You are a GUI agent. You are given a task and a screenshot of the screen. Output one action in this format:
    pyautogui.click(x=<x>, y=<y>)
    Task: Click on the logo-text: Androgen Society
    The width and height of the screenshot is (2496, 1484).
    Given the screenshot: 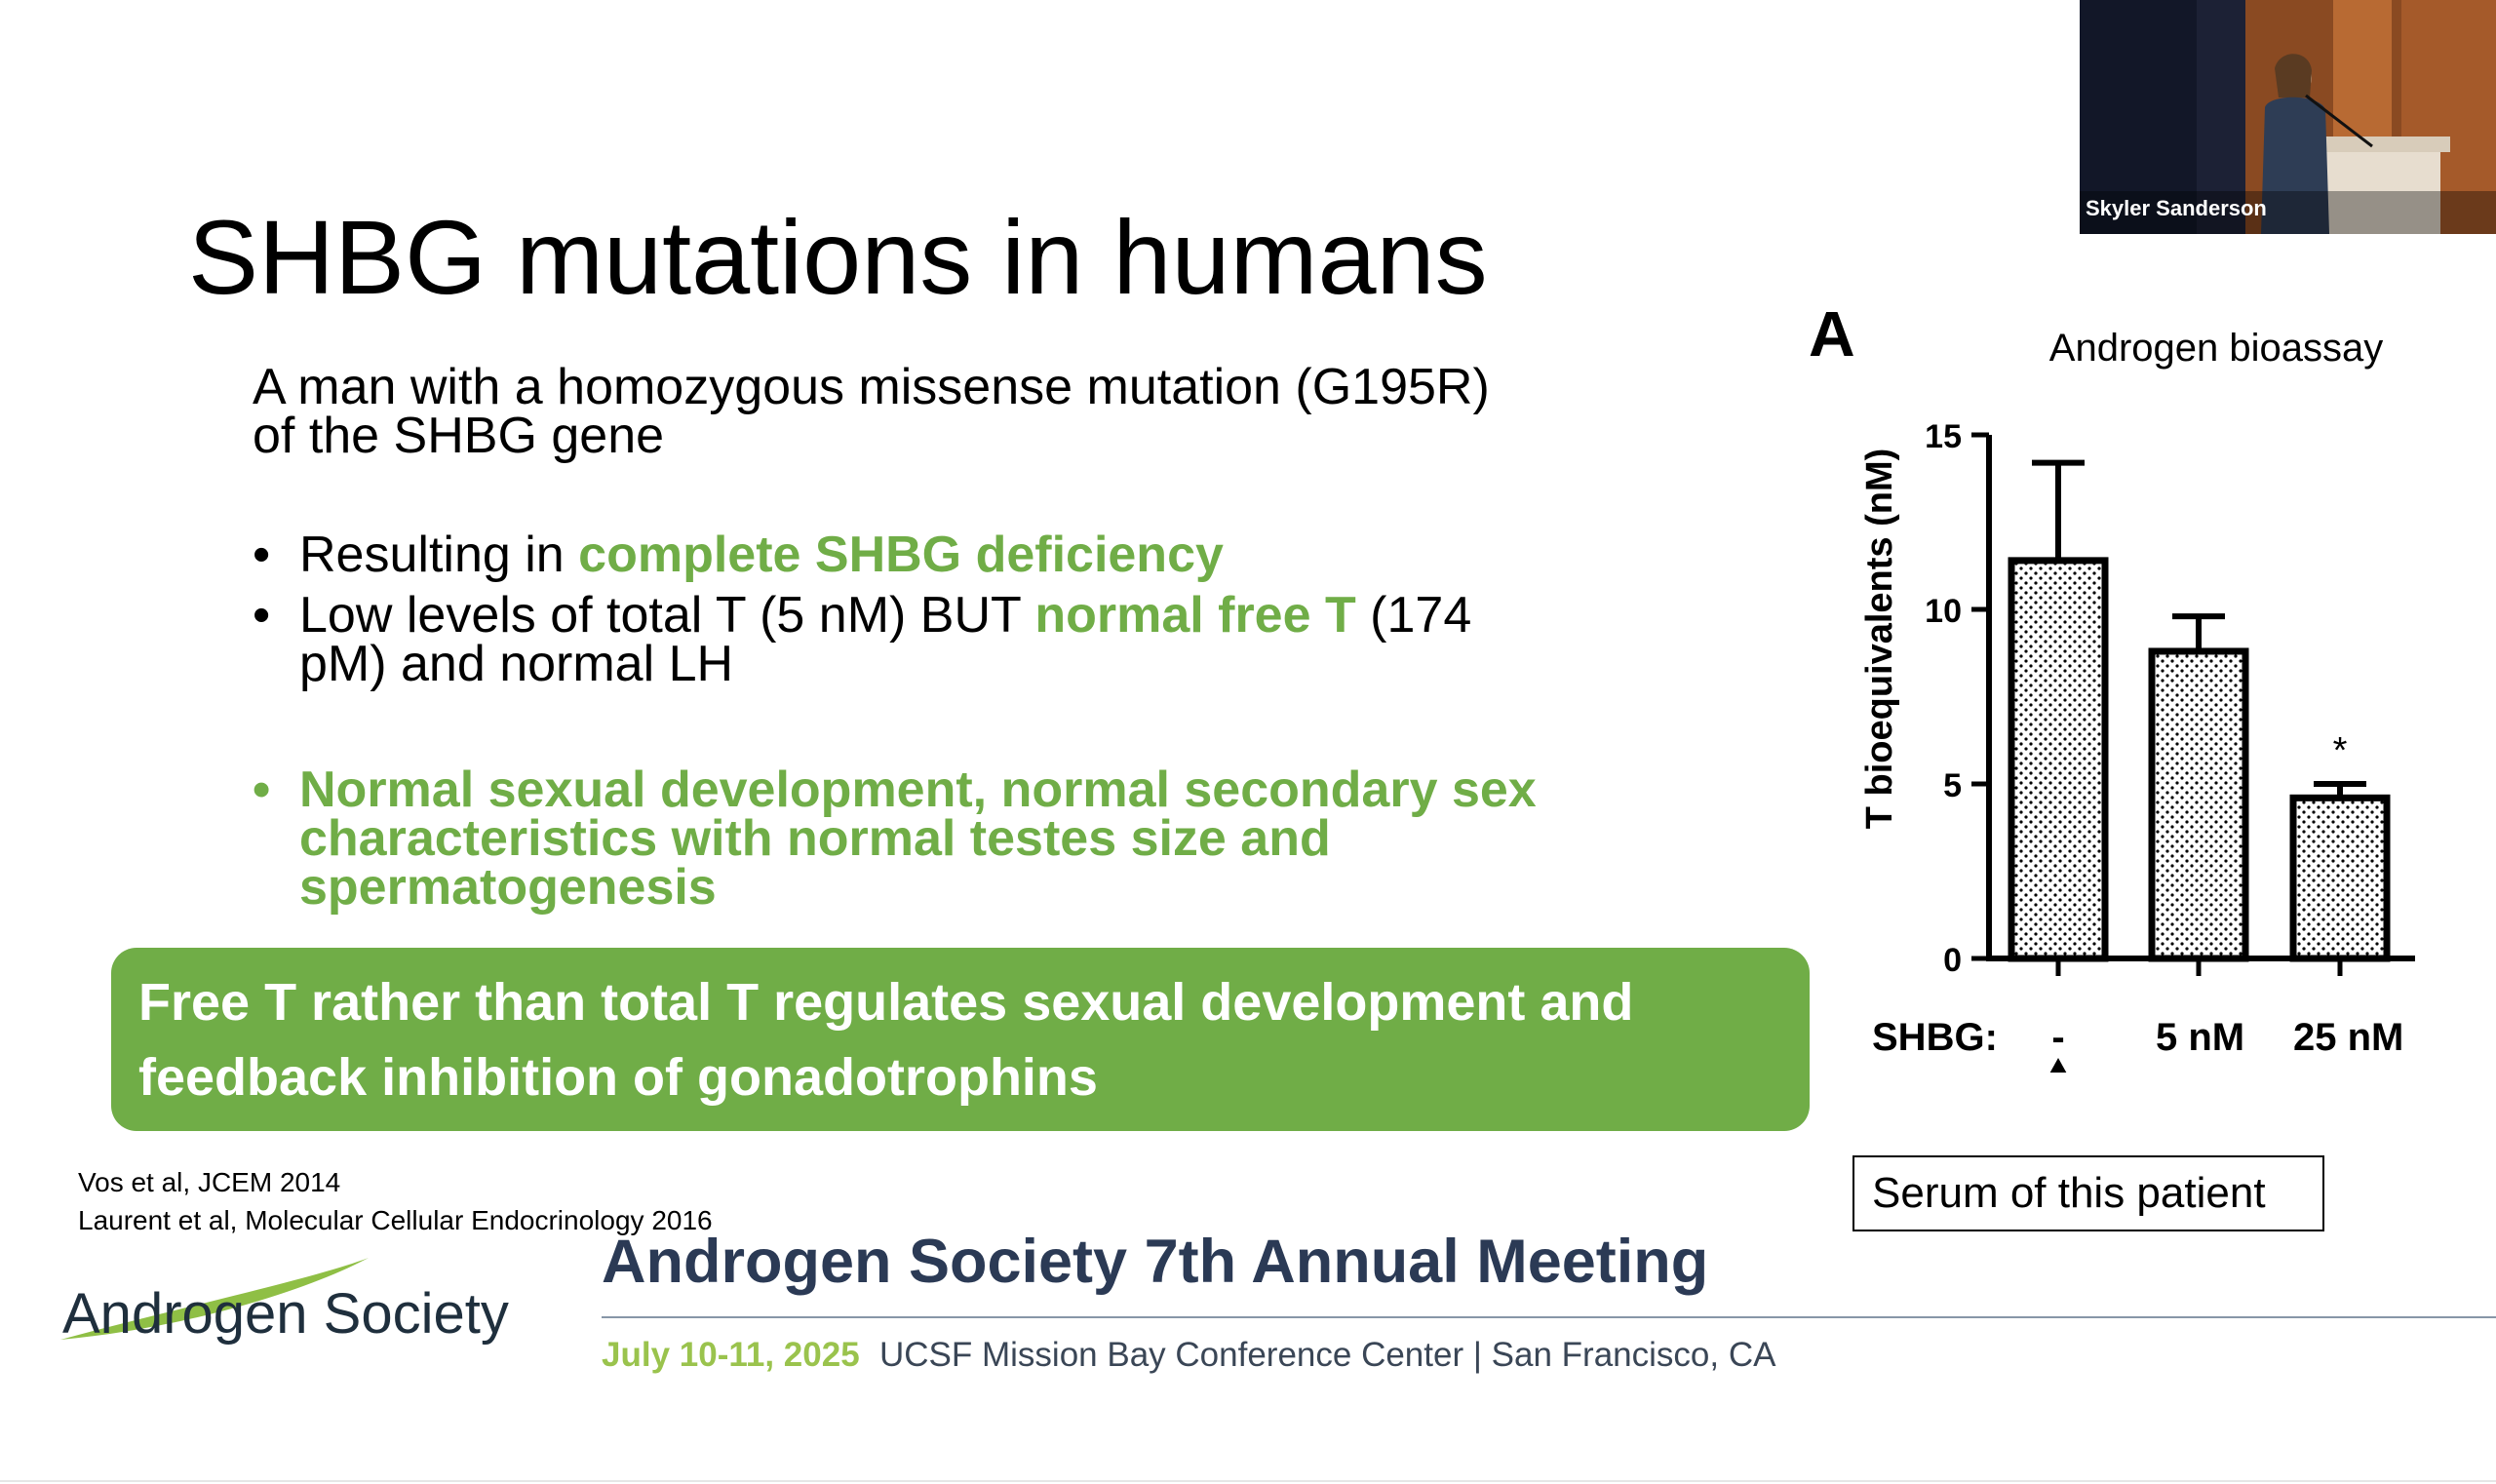 What is the action you would take?
    pyautogui.click(x=285, y=1314)
    